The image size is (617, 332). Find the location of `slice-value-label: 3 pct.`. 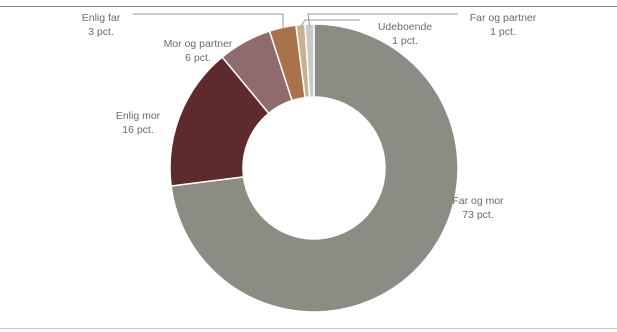

slice-value-label: 3 pct. is located at coordinates (101, 32).